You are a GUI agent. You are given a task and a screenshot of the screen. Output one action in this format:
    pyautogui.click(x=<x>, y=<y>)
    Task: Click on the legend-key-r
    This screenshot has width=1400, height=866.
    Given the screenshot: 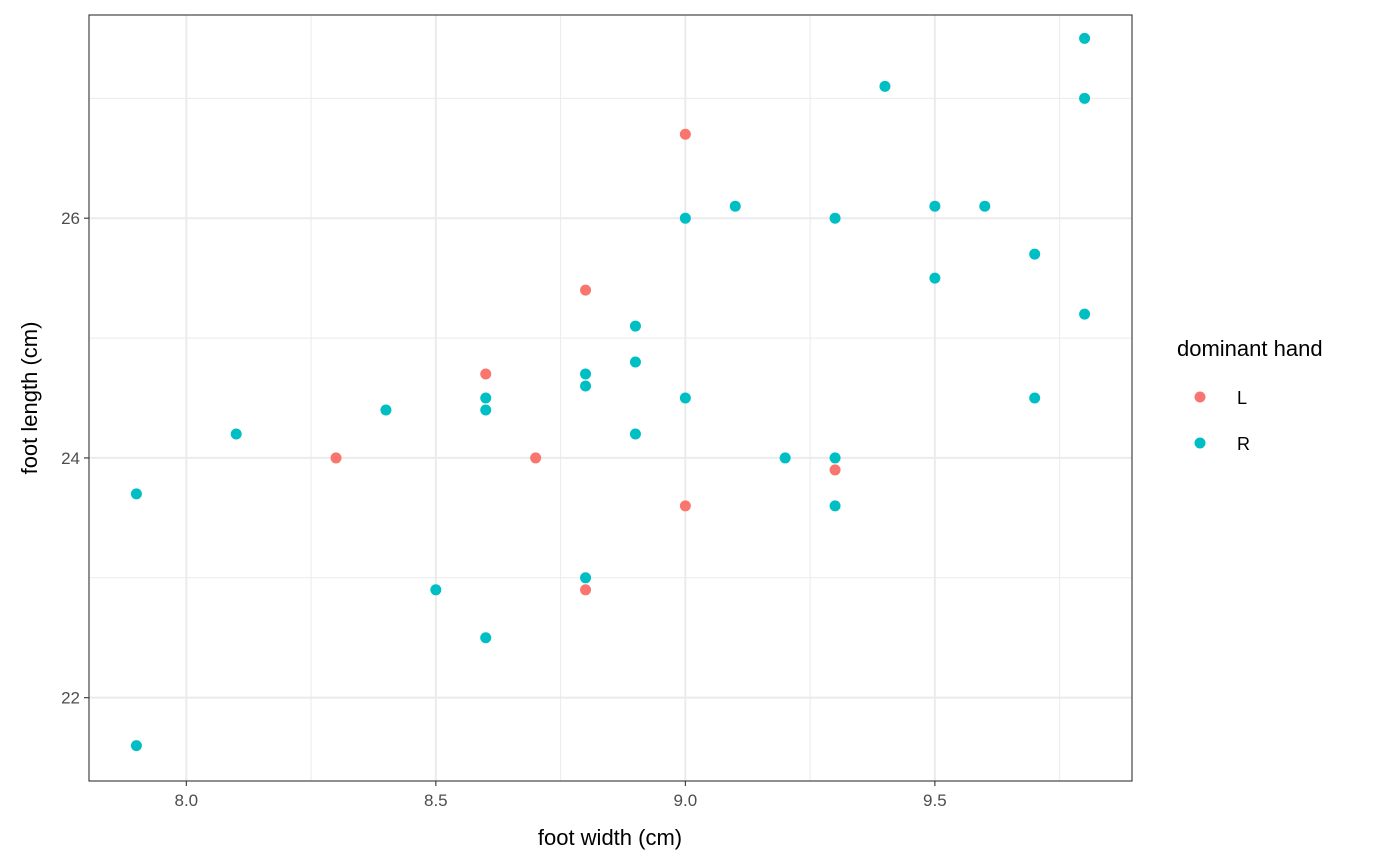 What is the action you would take?
    pyautogui.click(x=1200, y=443)
    